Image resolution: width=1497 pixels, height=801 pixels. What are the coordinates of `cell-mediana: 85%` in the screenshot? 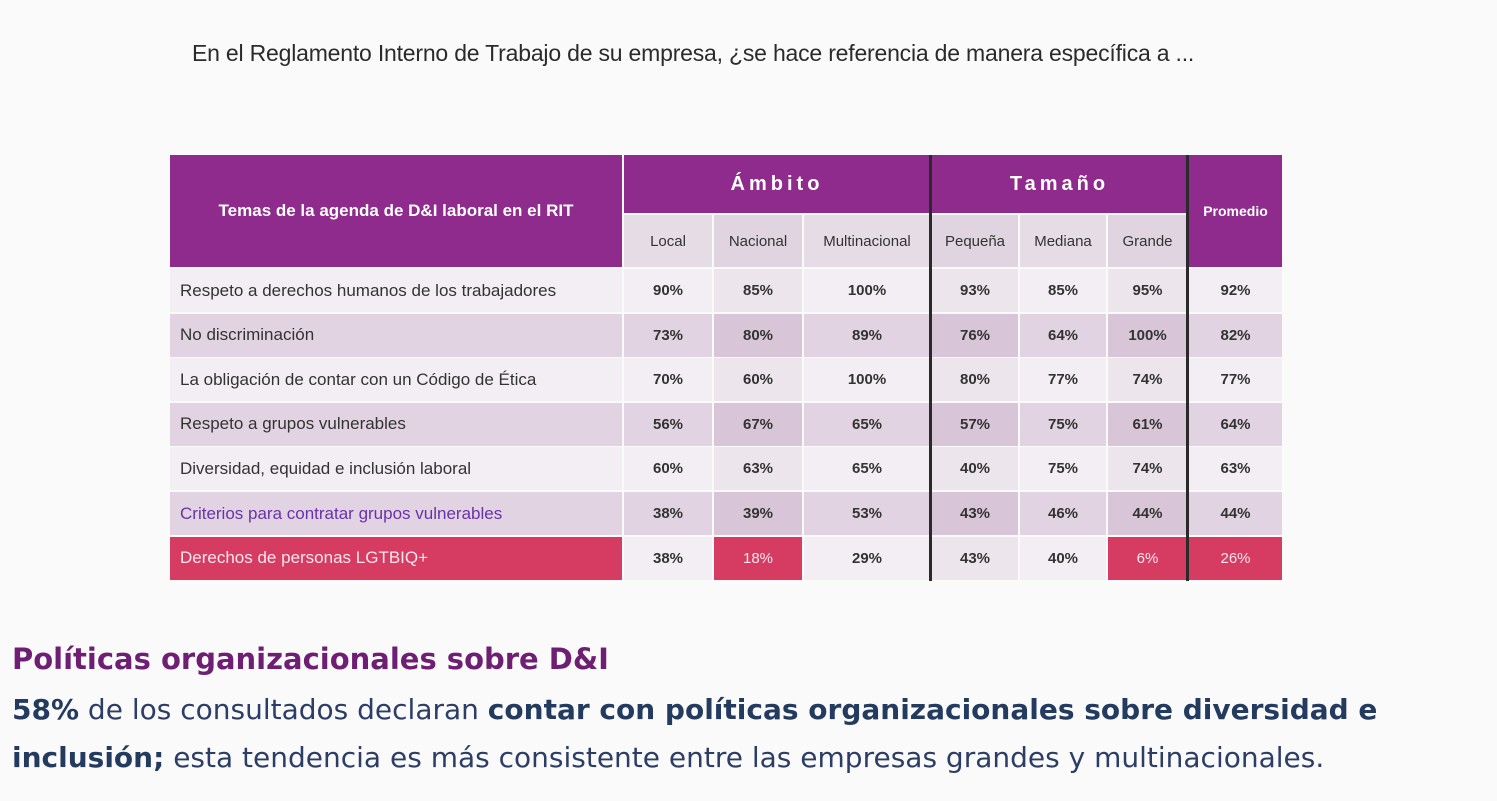 It's located at (1063, 290).